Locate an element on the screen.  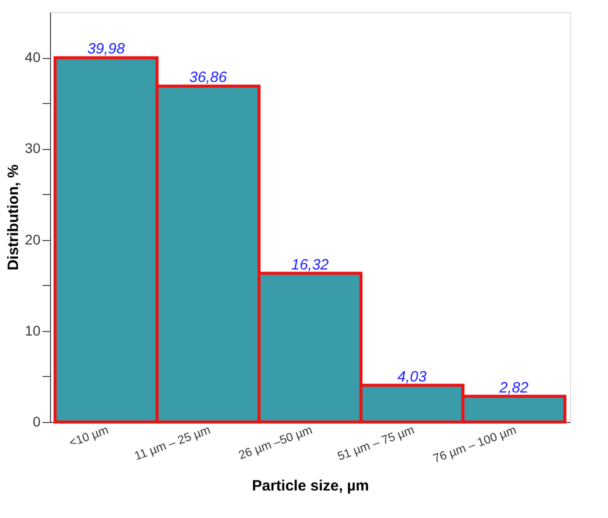
y-tick-label: 0 is located at coordinates (36, 422).